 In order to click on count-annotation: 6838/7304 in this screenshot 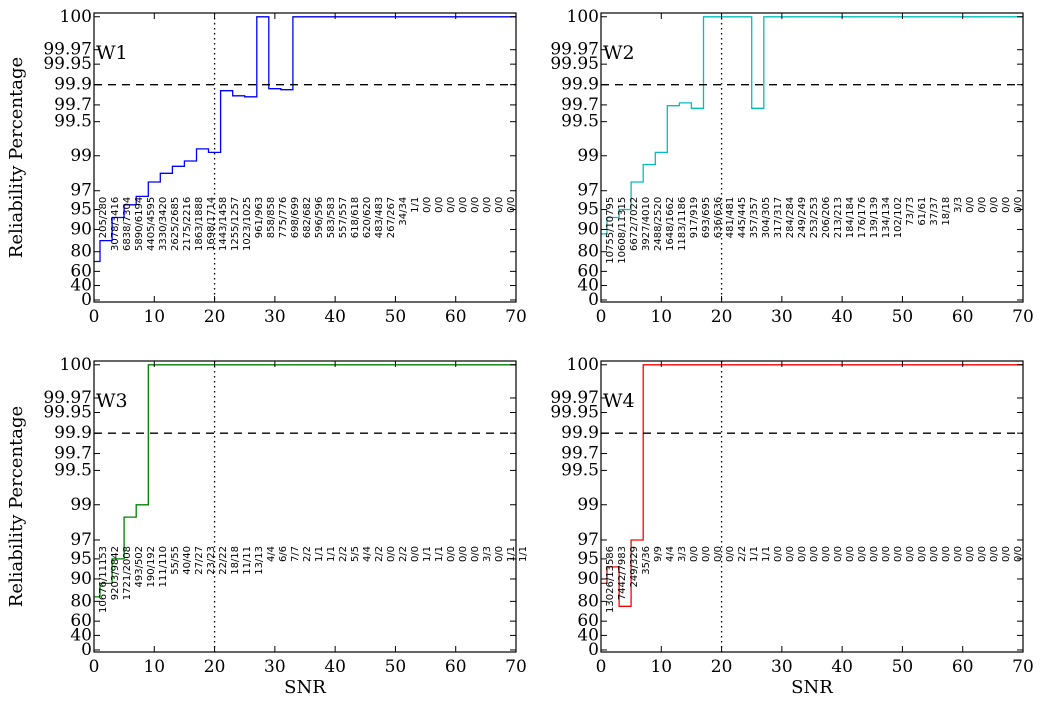, I will do `click(127, 224)`.